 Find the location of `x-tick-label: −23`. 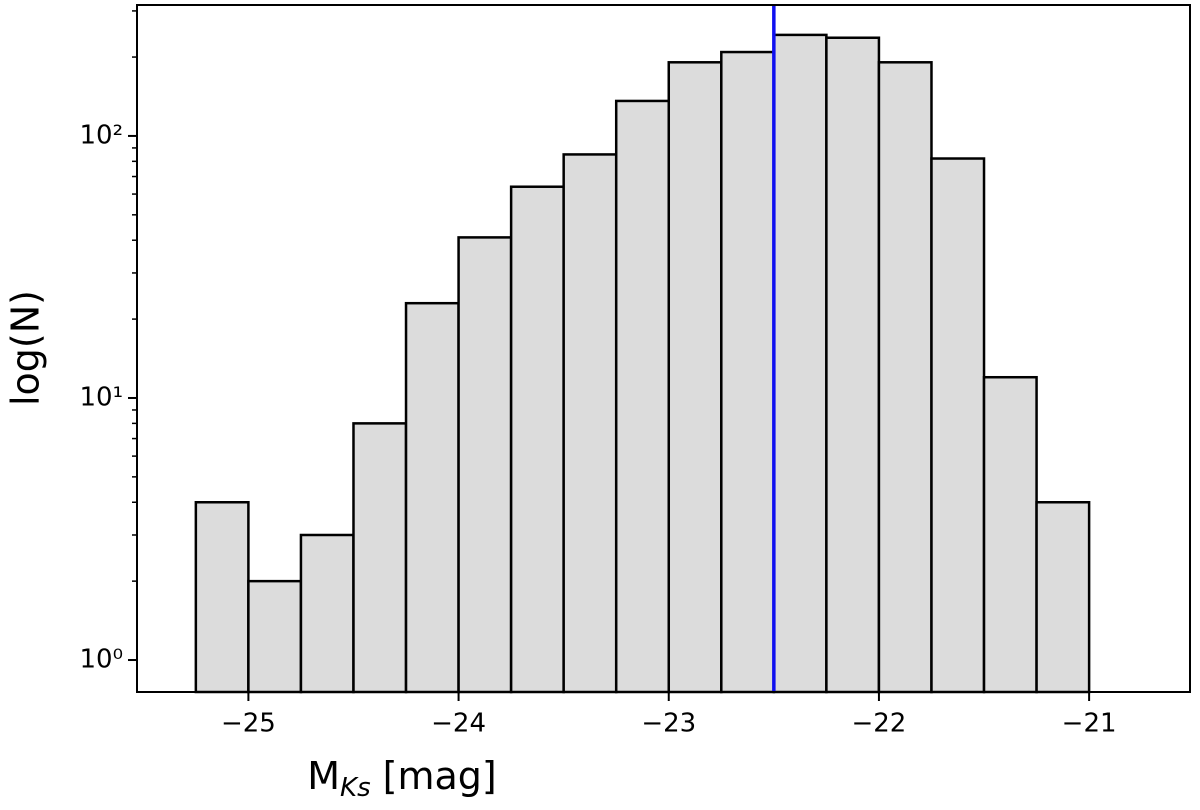

x-tick-label: −23 is located at coordinates (668, 724).